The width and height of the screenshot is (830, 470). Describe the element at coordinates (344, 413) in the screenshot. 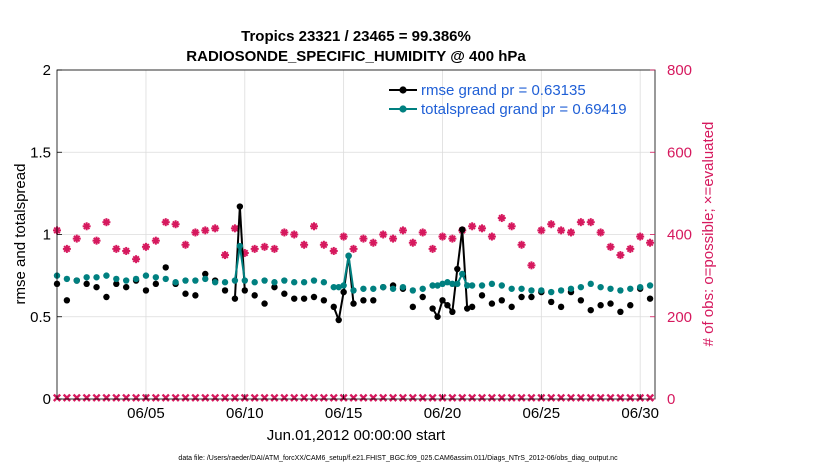

I see `x-tick-label: 06/15` at that location.